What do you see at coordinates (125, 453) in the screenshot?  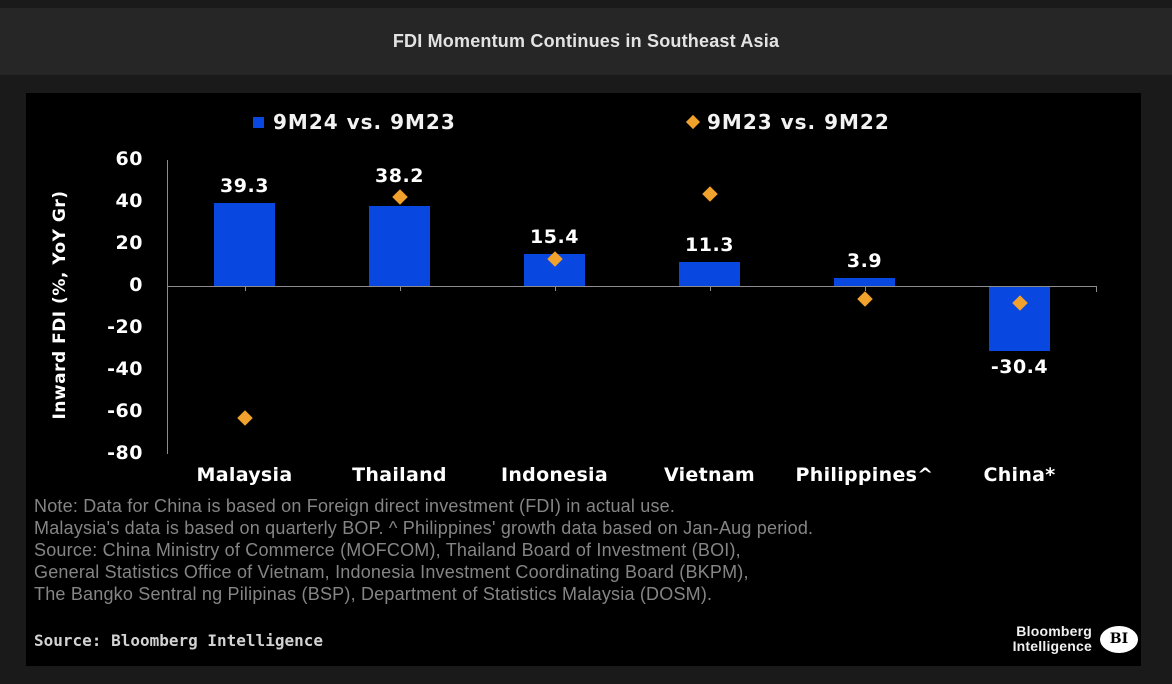 I see `y-tick-label: -80` at bounding box center [125, 453].